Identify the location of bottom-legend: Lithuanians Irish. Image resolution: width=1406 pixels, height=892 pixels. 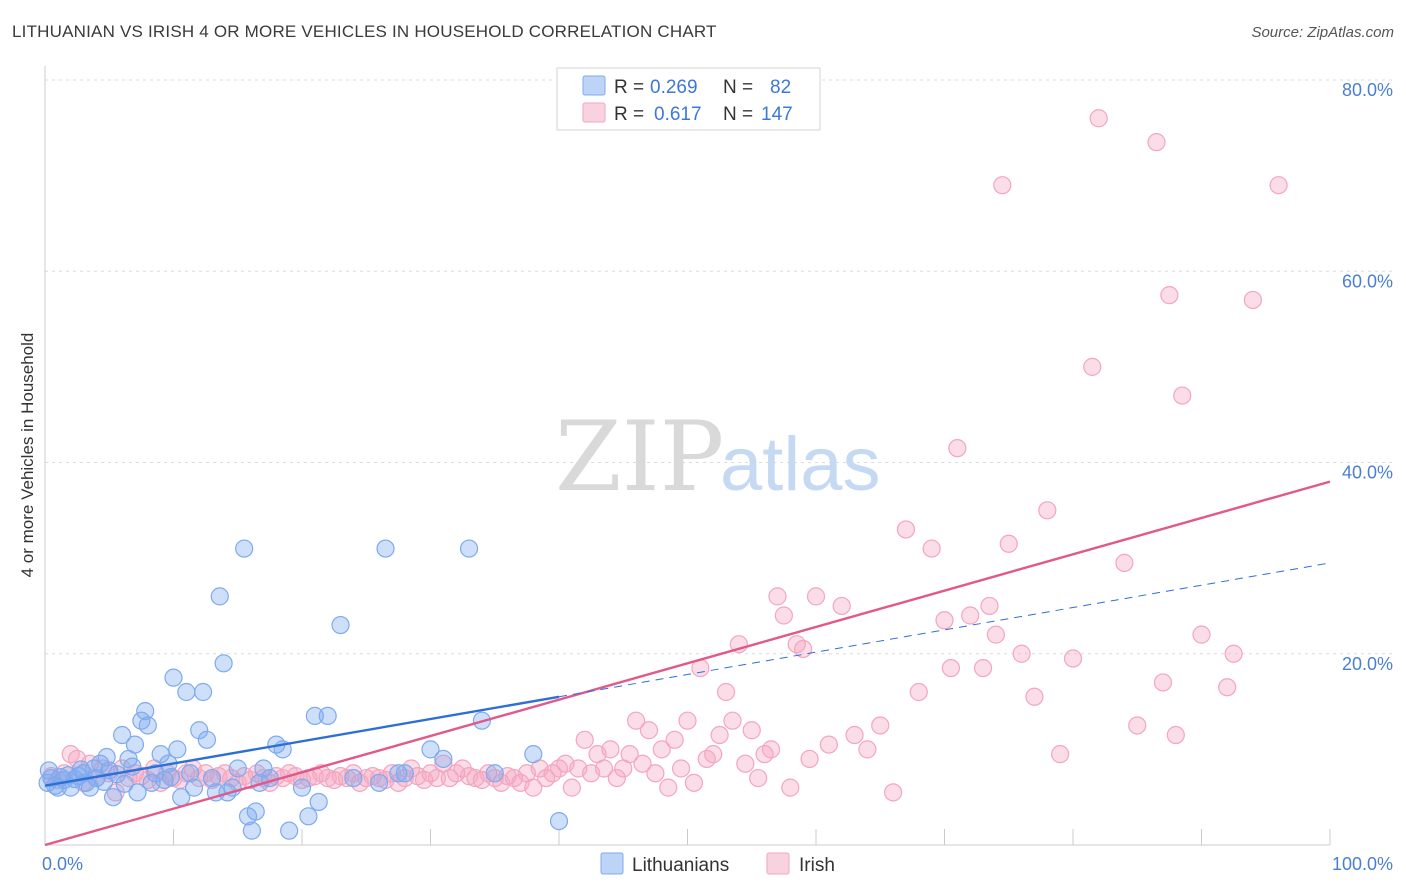
(717, 864).